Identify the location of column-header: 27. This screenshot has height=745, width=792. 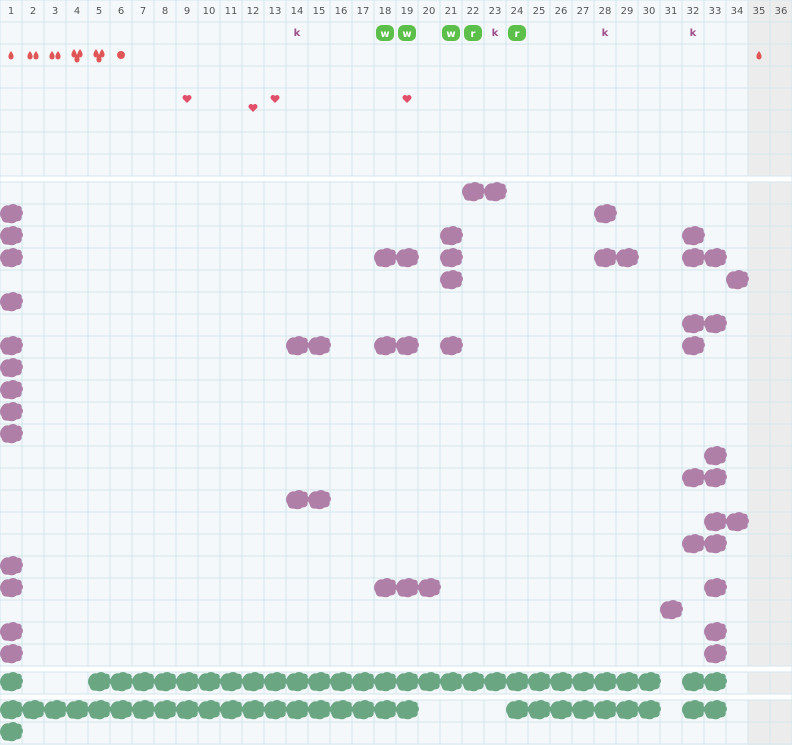
(583, 11).